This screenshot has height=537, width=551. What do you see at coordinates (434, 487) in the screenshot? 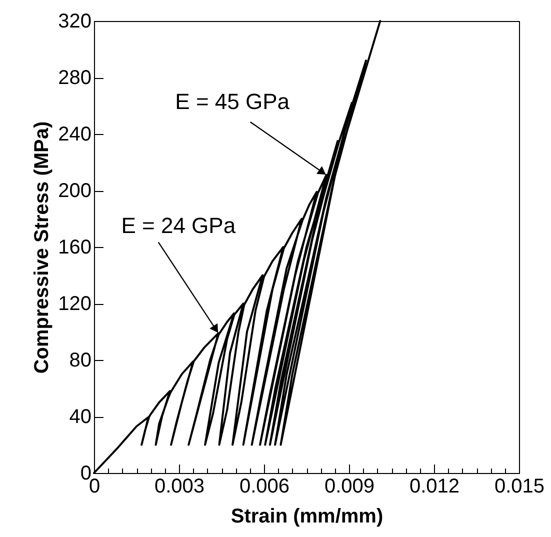
I see `x-tick-label: 0.012` at bounding box center [434, 487].